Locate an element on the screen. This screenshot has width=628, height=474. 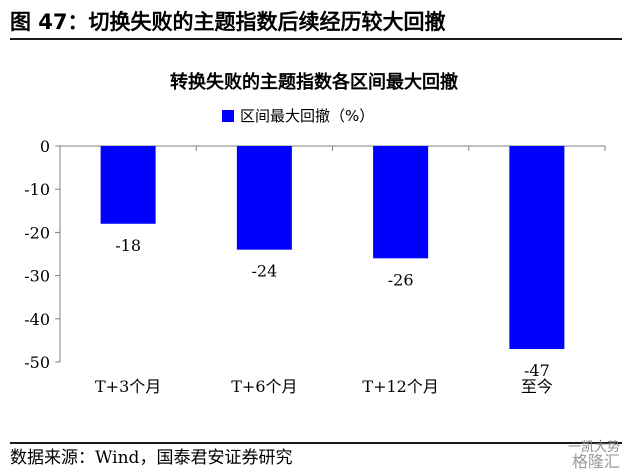
y-tick-label: -30 is located at coordinates (37, 276).